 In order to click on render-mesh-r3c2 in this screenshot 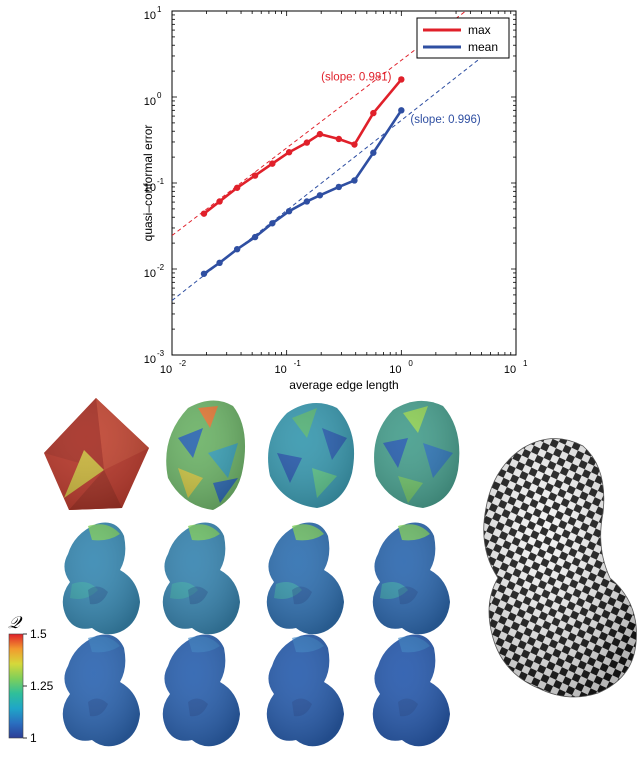, I will do `click(201, 690)`.